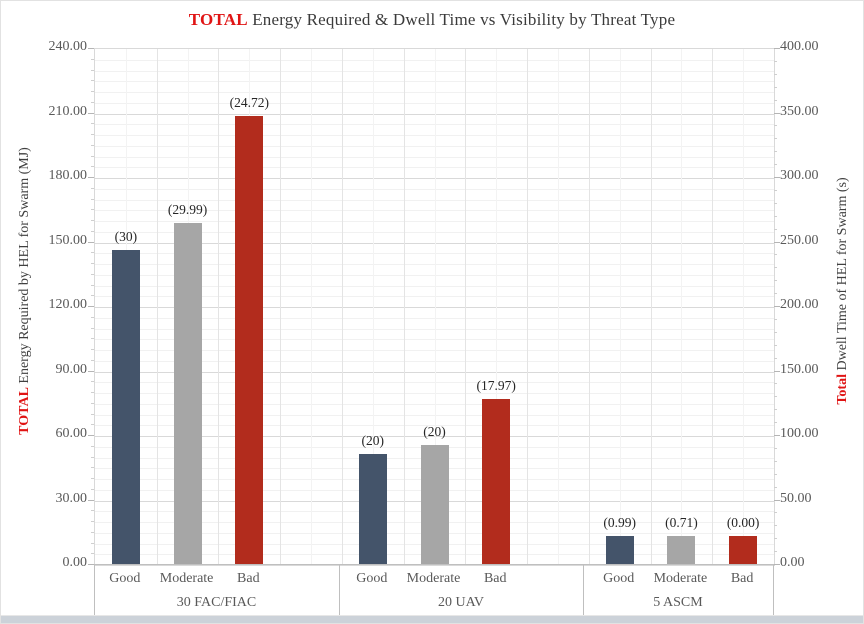 This screenshot has height=624, width=864. I want to click on bar-value-label: (0.71), so click(681, 522).